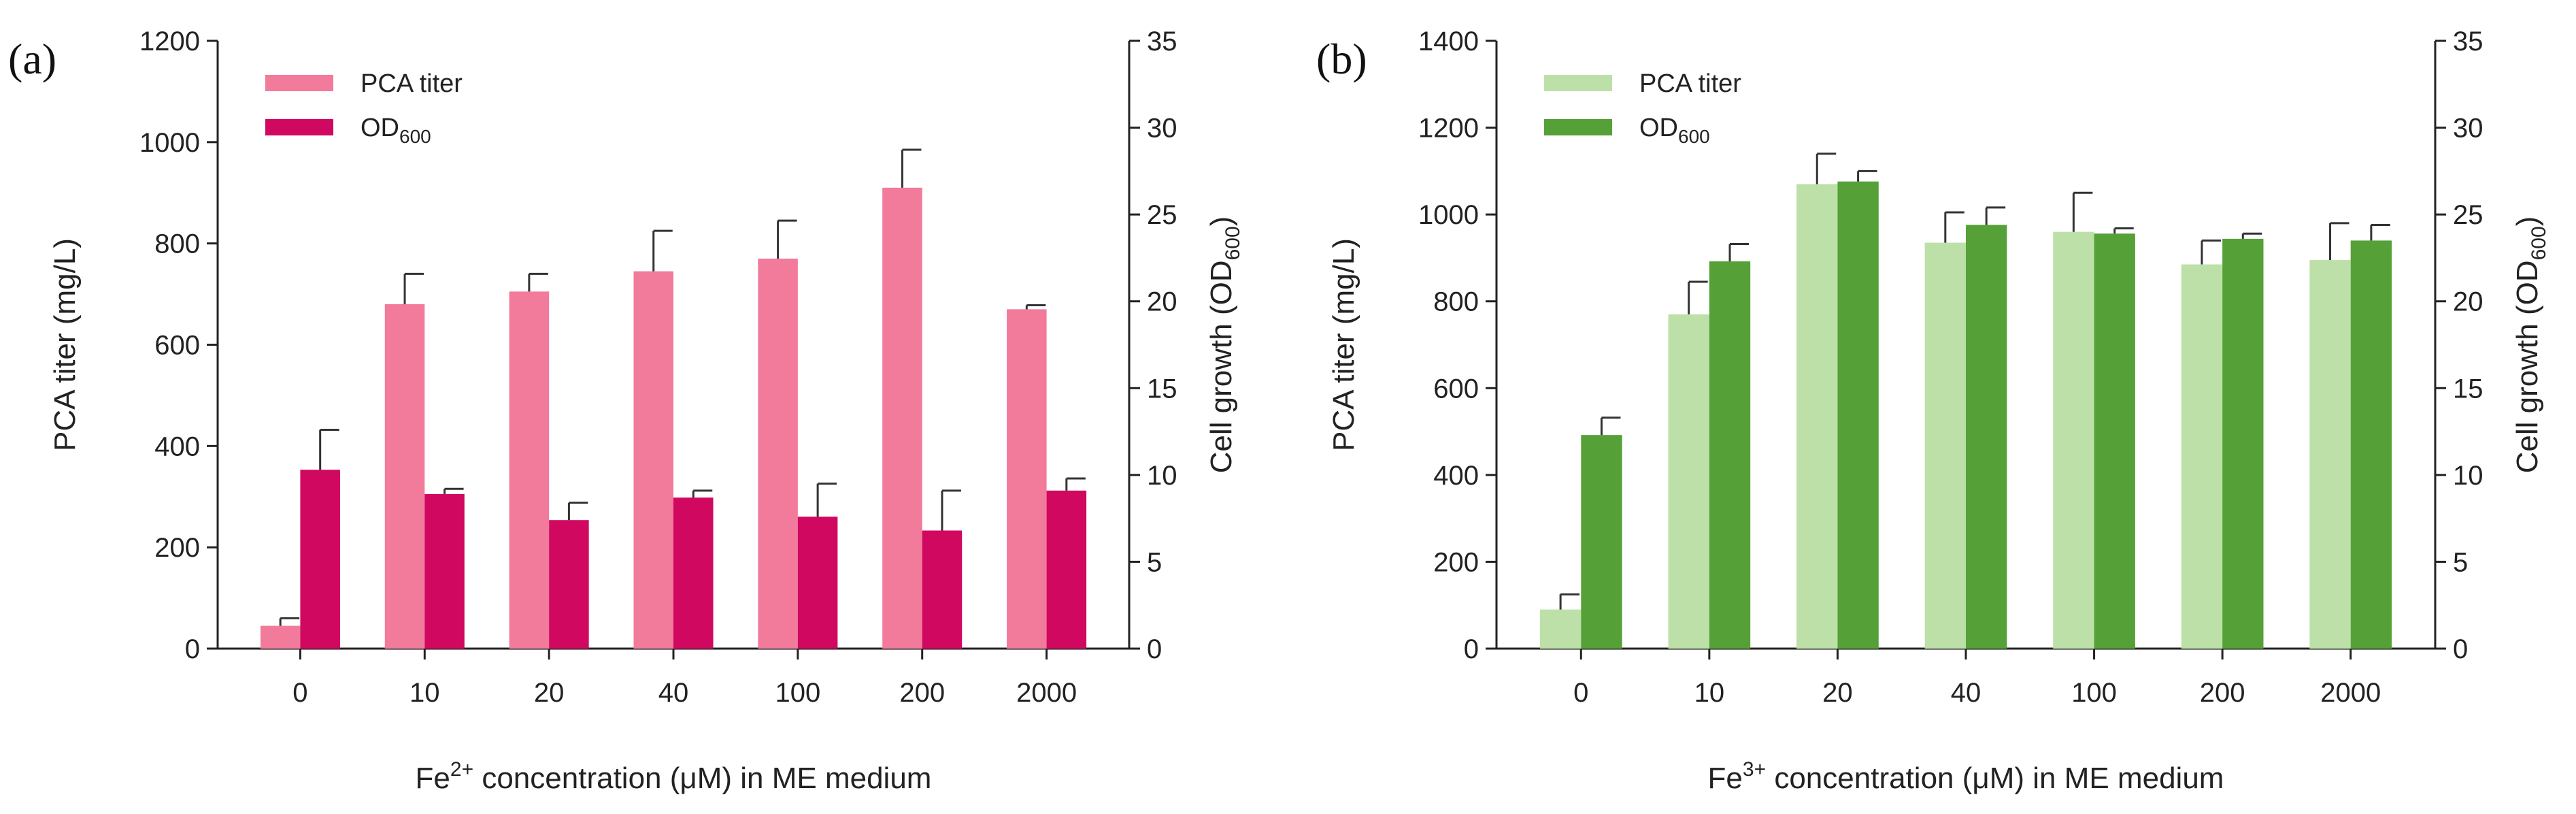 Image resolution: width=2576 pixels, height=814 pixels. Describe the element at coordinates (2222, 693) in the screenshot. I see `panel-b-x-tick-label: 200` at that location.